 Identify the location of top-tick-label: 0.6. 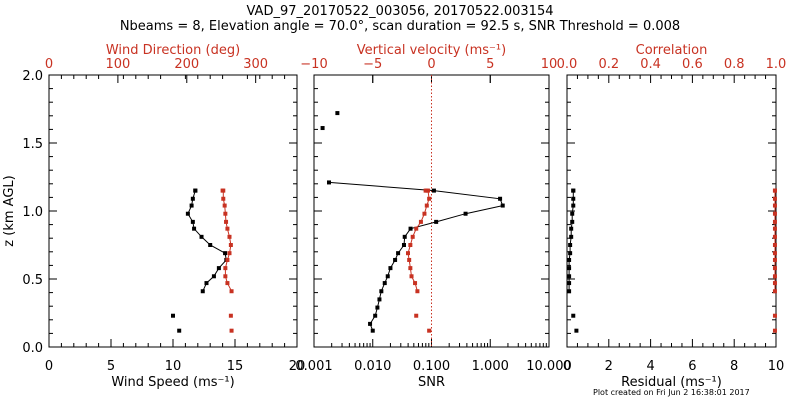
(692, 64).